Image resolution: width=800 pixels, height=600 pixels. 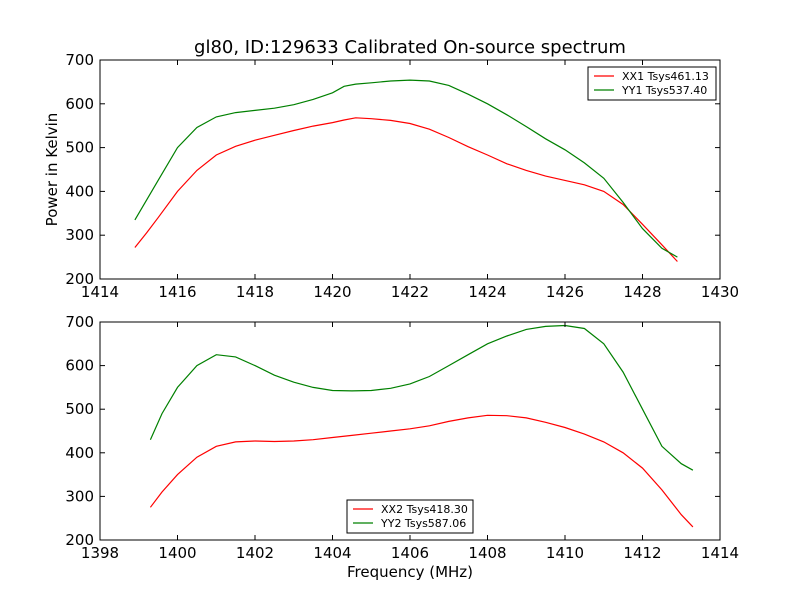 What do you see at coordinates (255, 292) in the screenshot?
I see `x-tick-label: 1418` at bounding box center [255, 292].